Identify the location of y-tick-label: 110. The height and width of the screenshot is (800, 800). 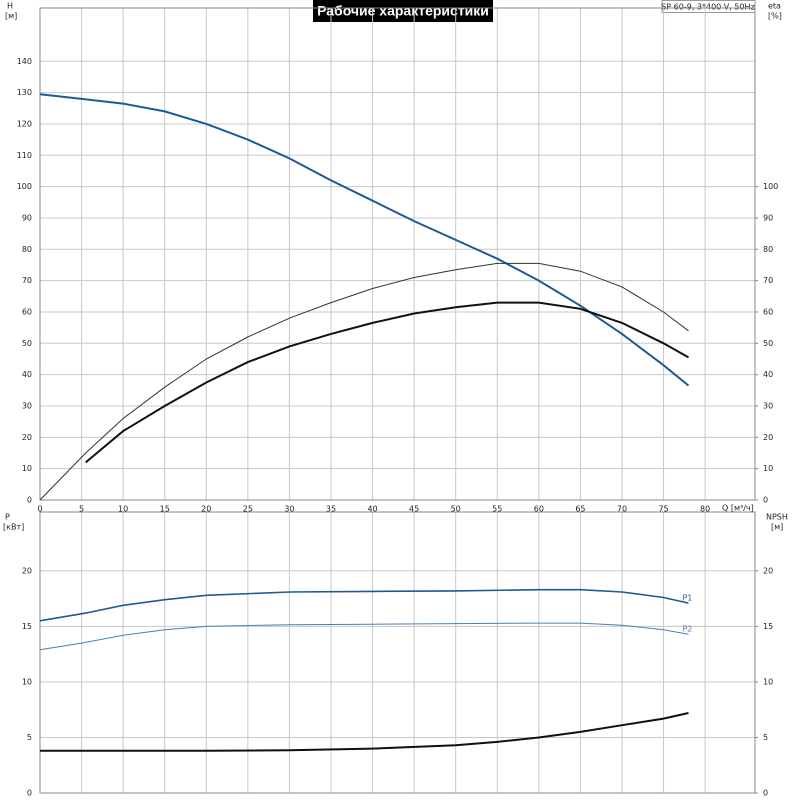
(24, 155).